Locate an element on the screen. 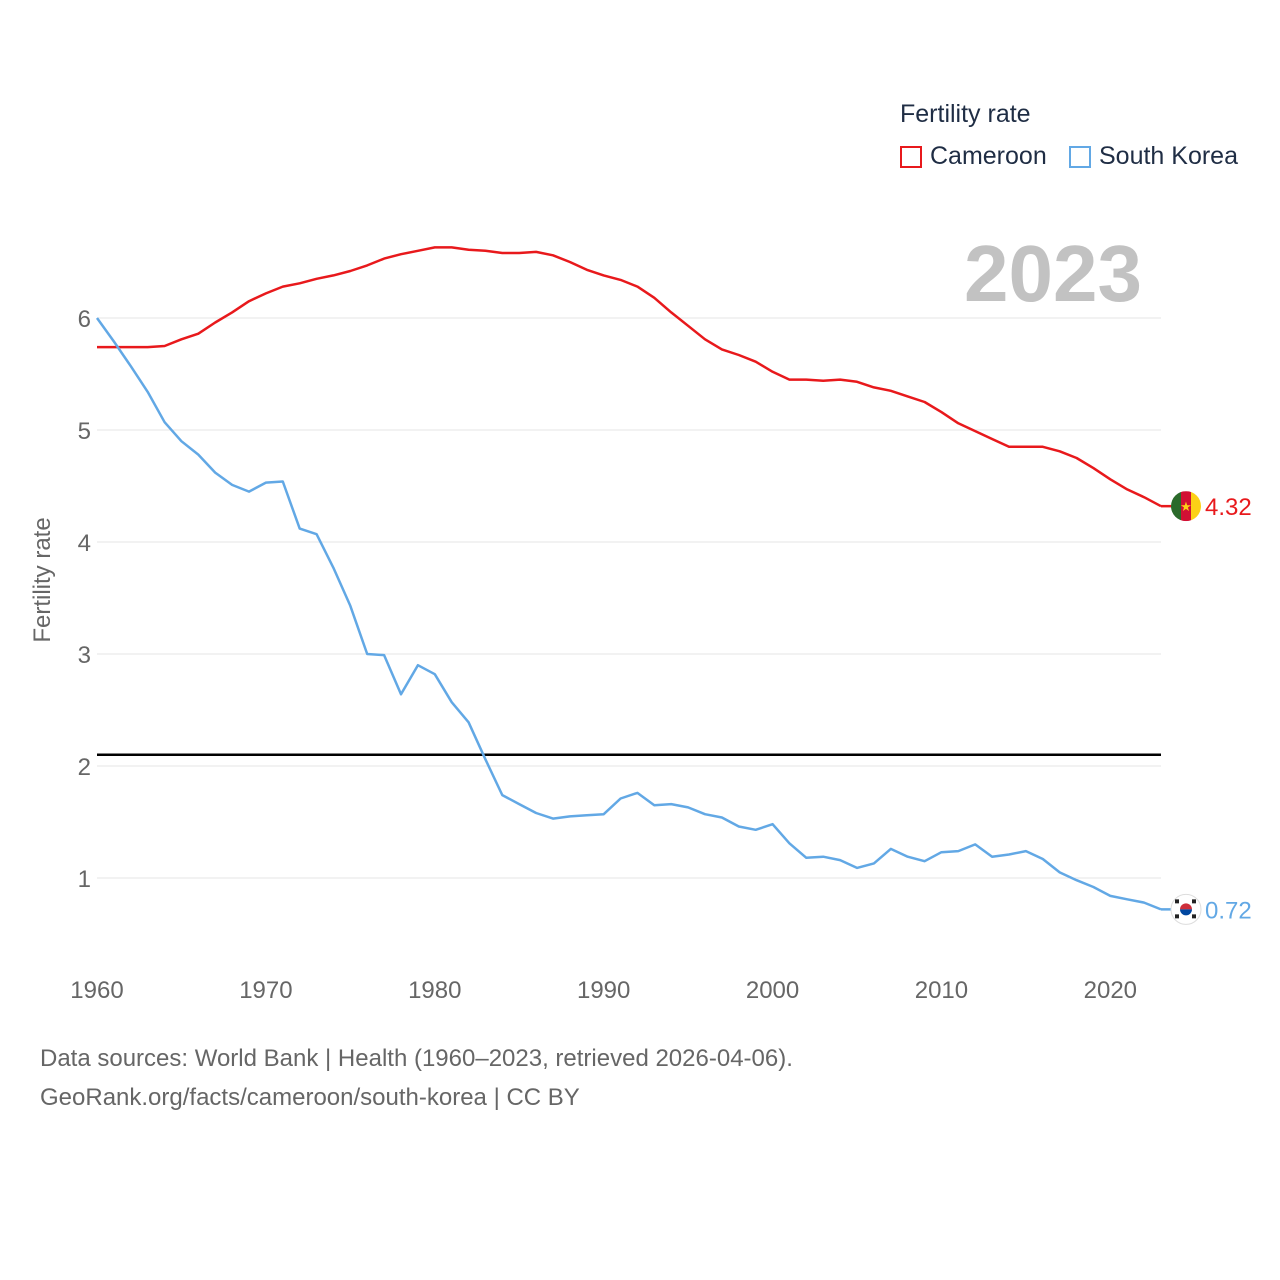 This screenshot has width=1280, height=1280. year-label: 2023 is located at coordinates (1053, 273).